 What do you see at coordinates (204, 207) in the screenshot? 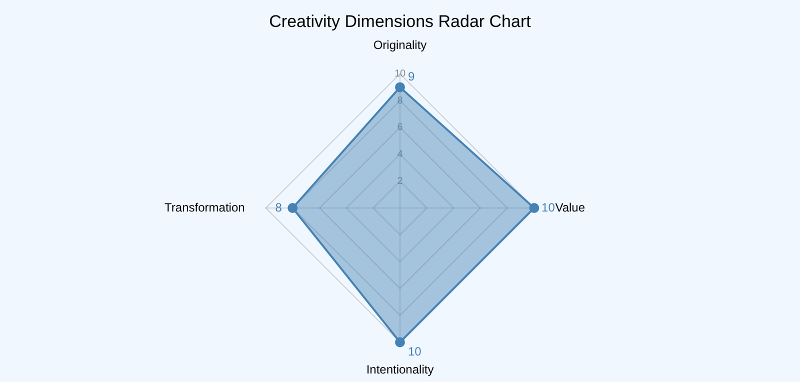
I see `spoke-label: Transformation` at bounding box center [204, 207].